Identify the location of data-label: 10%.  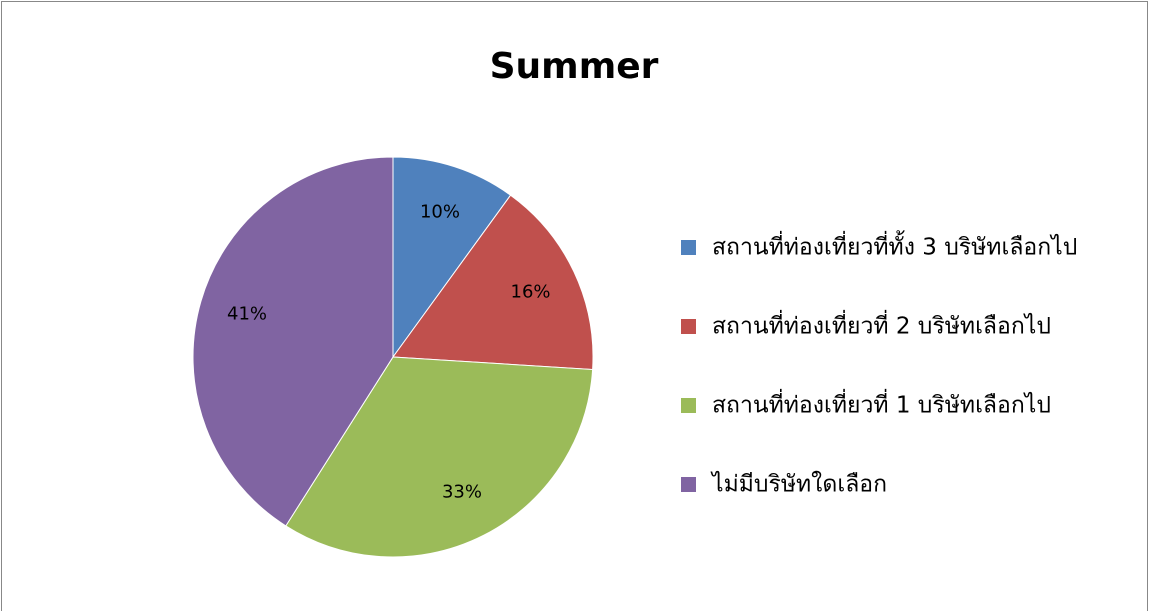
(440, 211).